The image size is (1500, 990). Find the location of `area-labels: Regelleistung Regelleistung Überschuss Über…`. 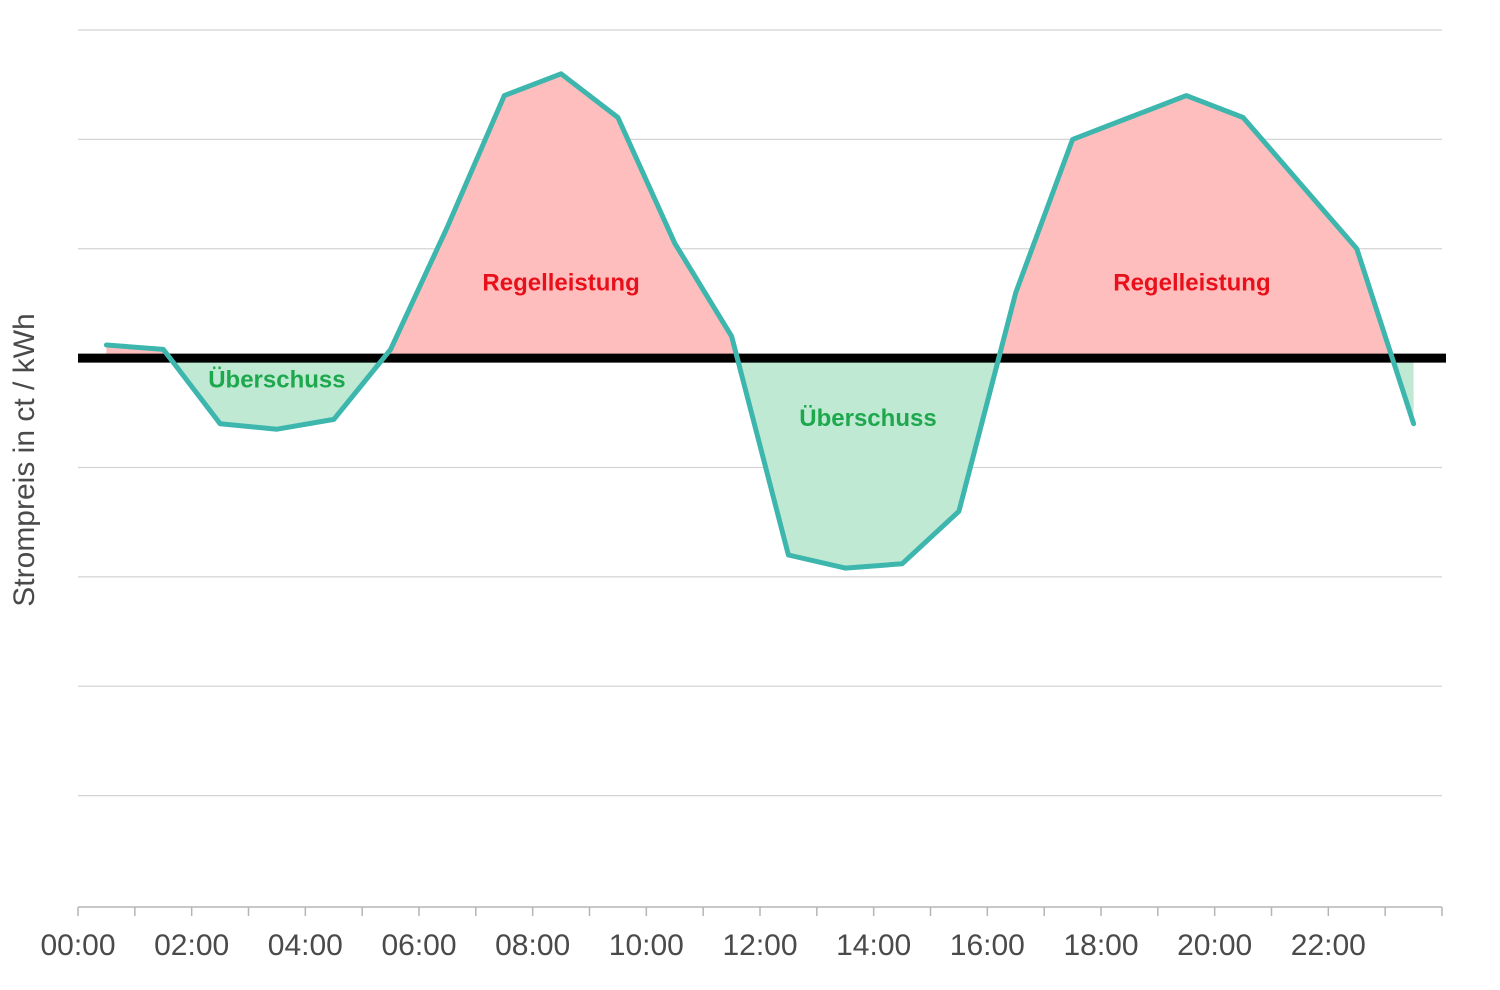

area-labels: Regelleistung Regelleistung Überschuss Über… is located at coordinates (739, 350).